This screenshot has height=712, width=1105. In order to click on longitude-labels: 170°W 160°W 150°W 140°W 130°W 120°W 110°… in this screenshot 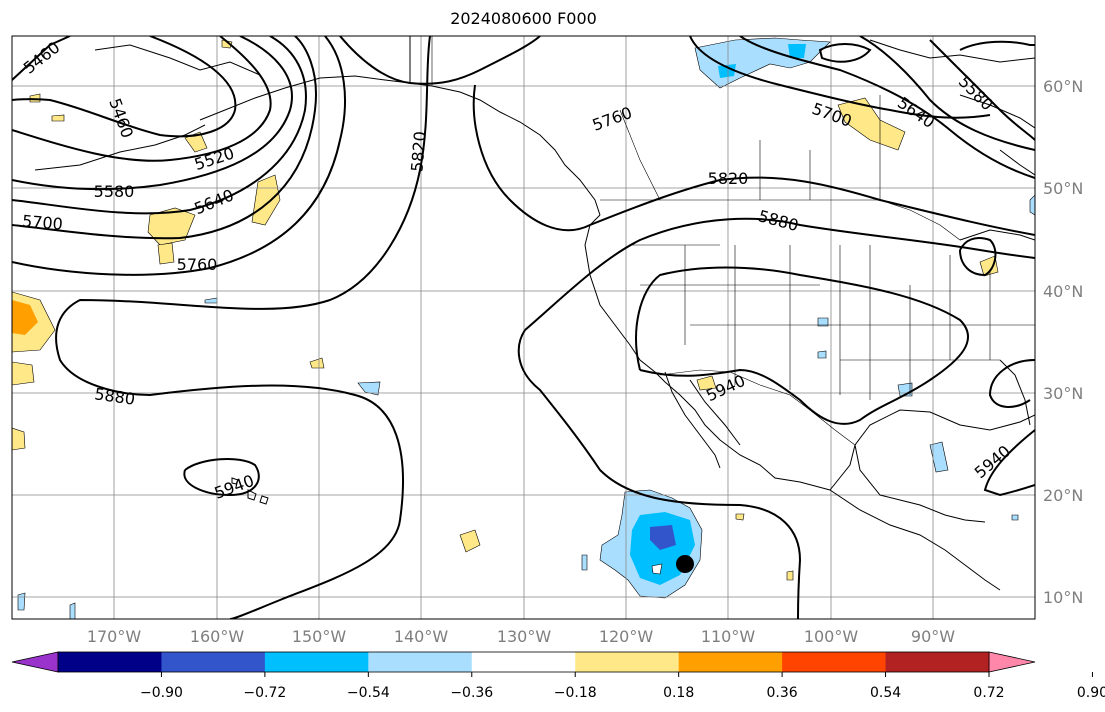, I will do `click(521, 636)`.